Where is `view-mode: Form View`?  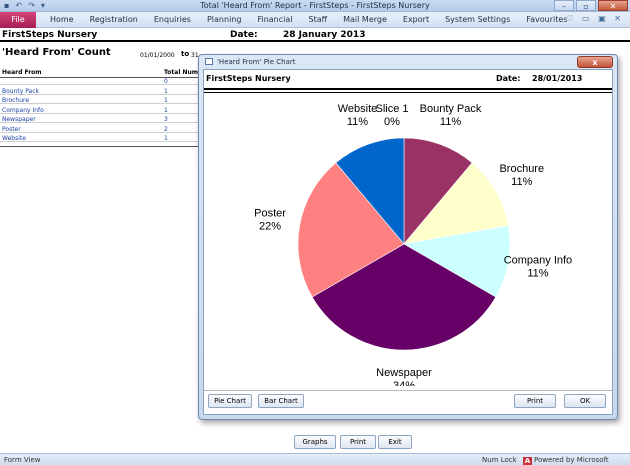 view-mode: Form View is located at coordinates (22, 460).